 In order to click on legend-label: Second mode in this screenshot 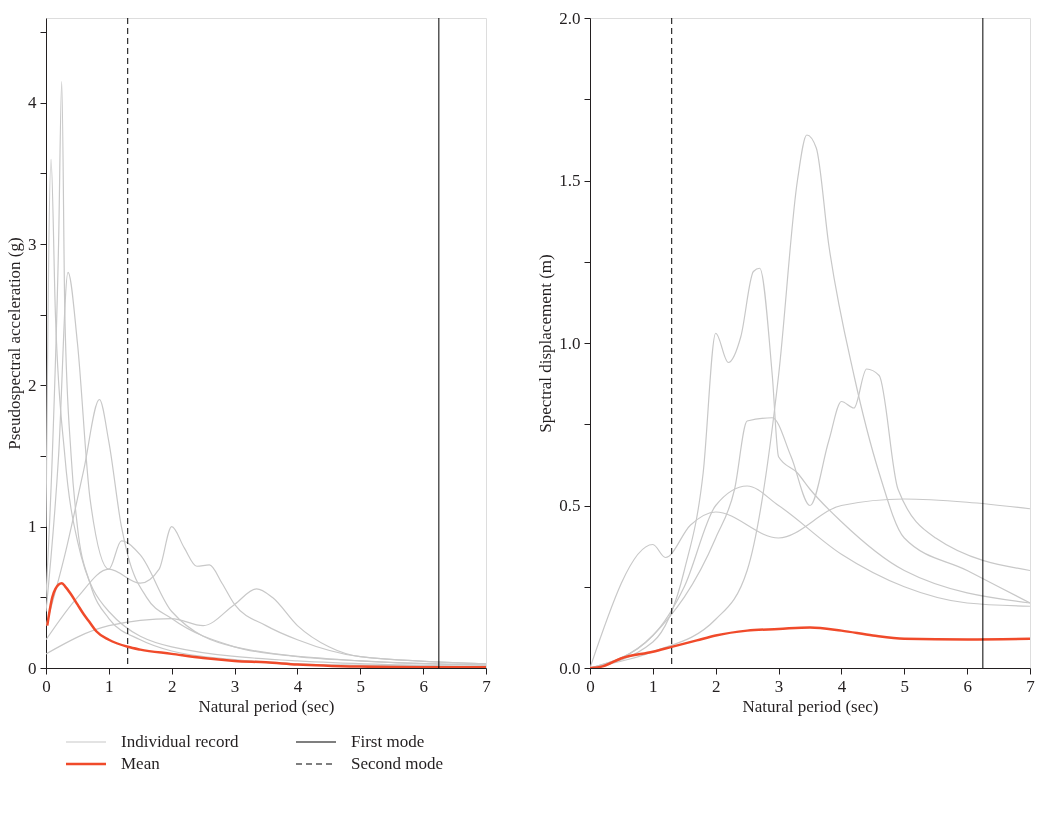, I will do `click(397, 763)`.